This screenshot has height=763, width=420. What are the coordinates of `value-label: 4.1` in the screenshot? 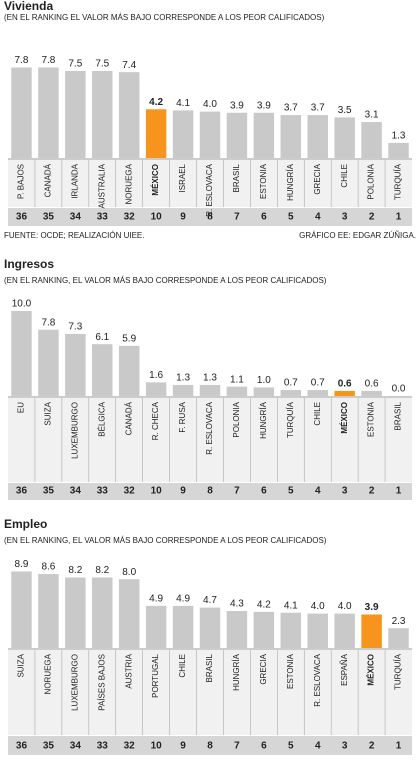 It's located at (291, 605).